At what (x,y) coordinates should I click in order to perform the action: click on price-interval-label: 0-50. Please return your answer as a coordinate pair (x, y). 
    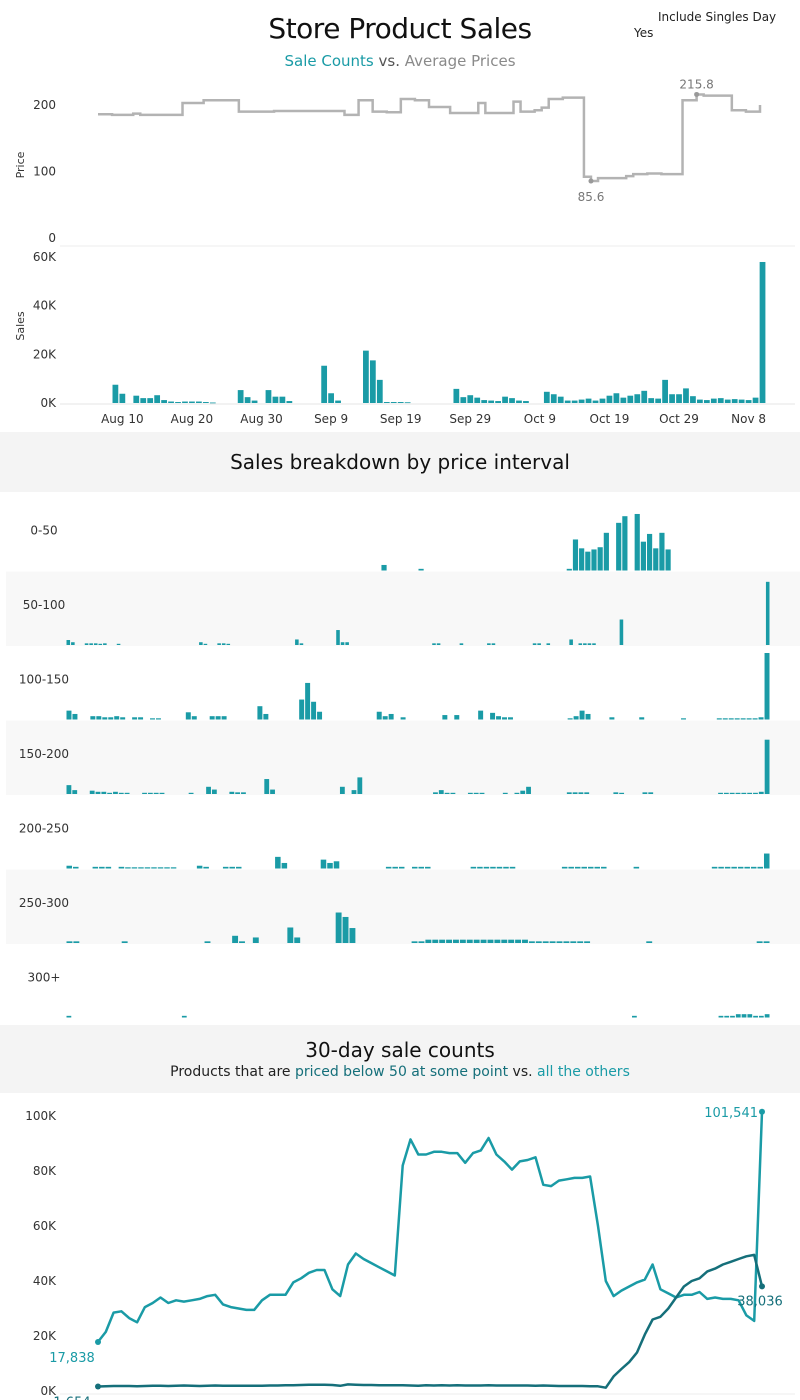
    Looking at the image, I should click on (43, 530).